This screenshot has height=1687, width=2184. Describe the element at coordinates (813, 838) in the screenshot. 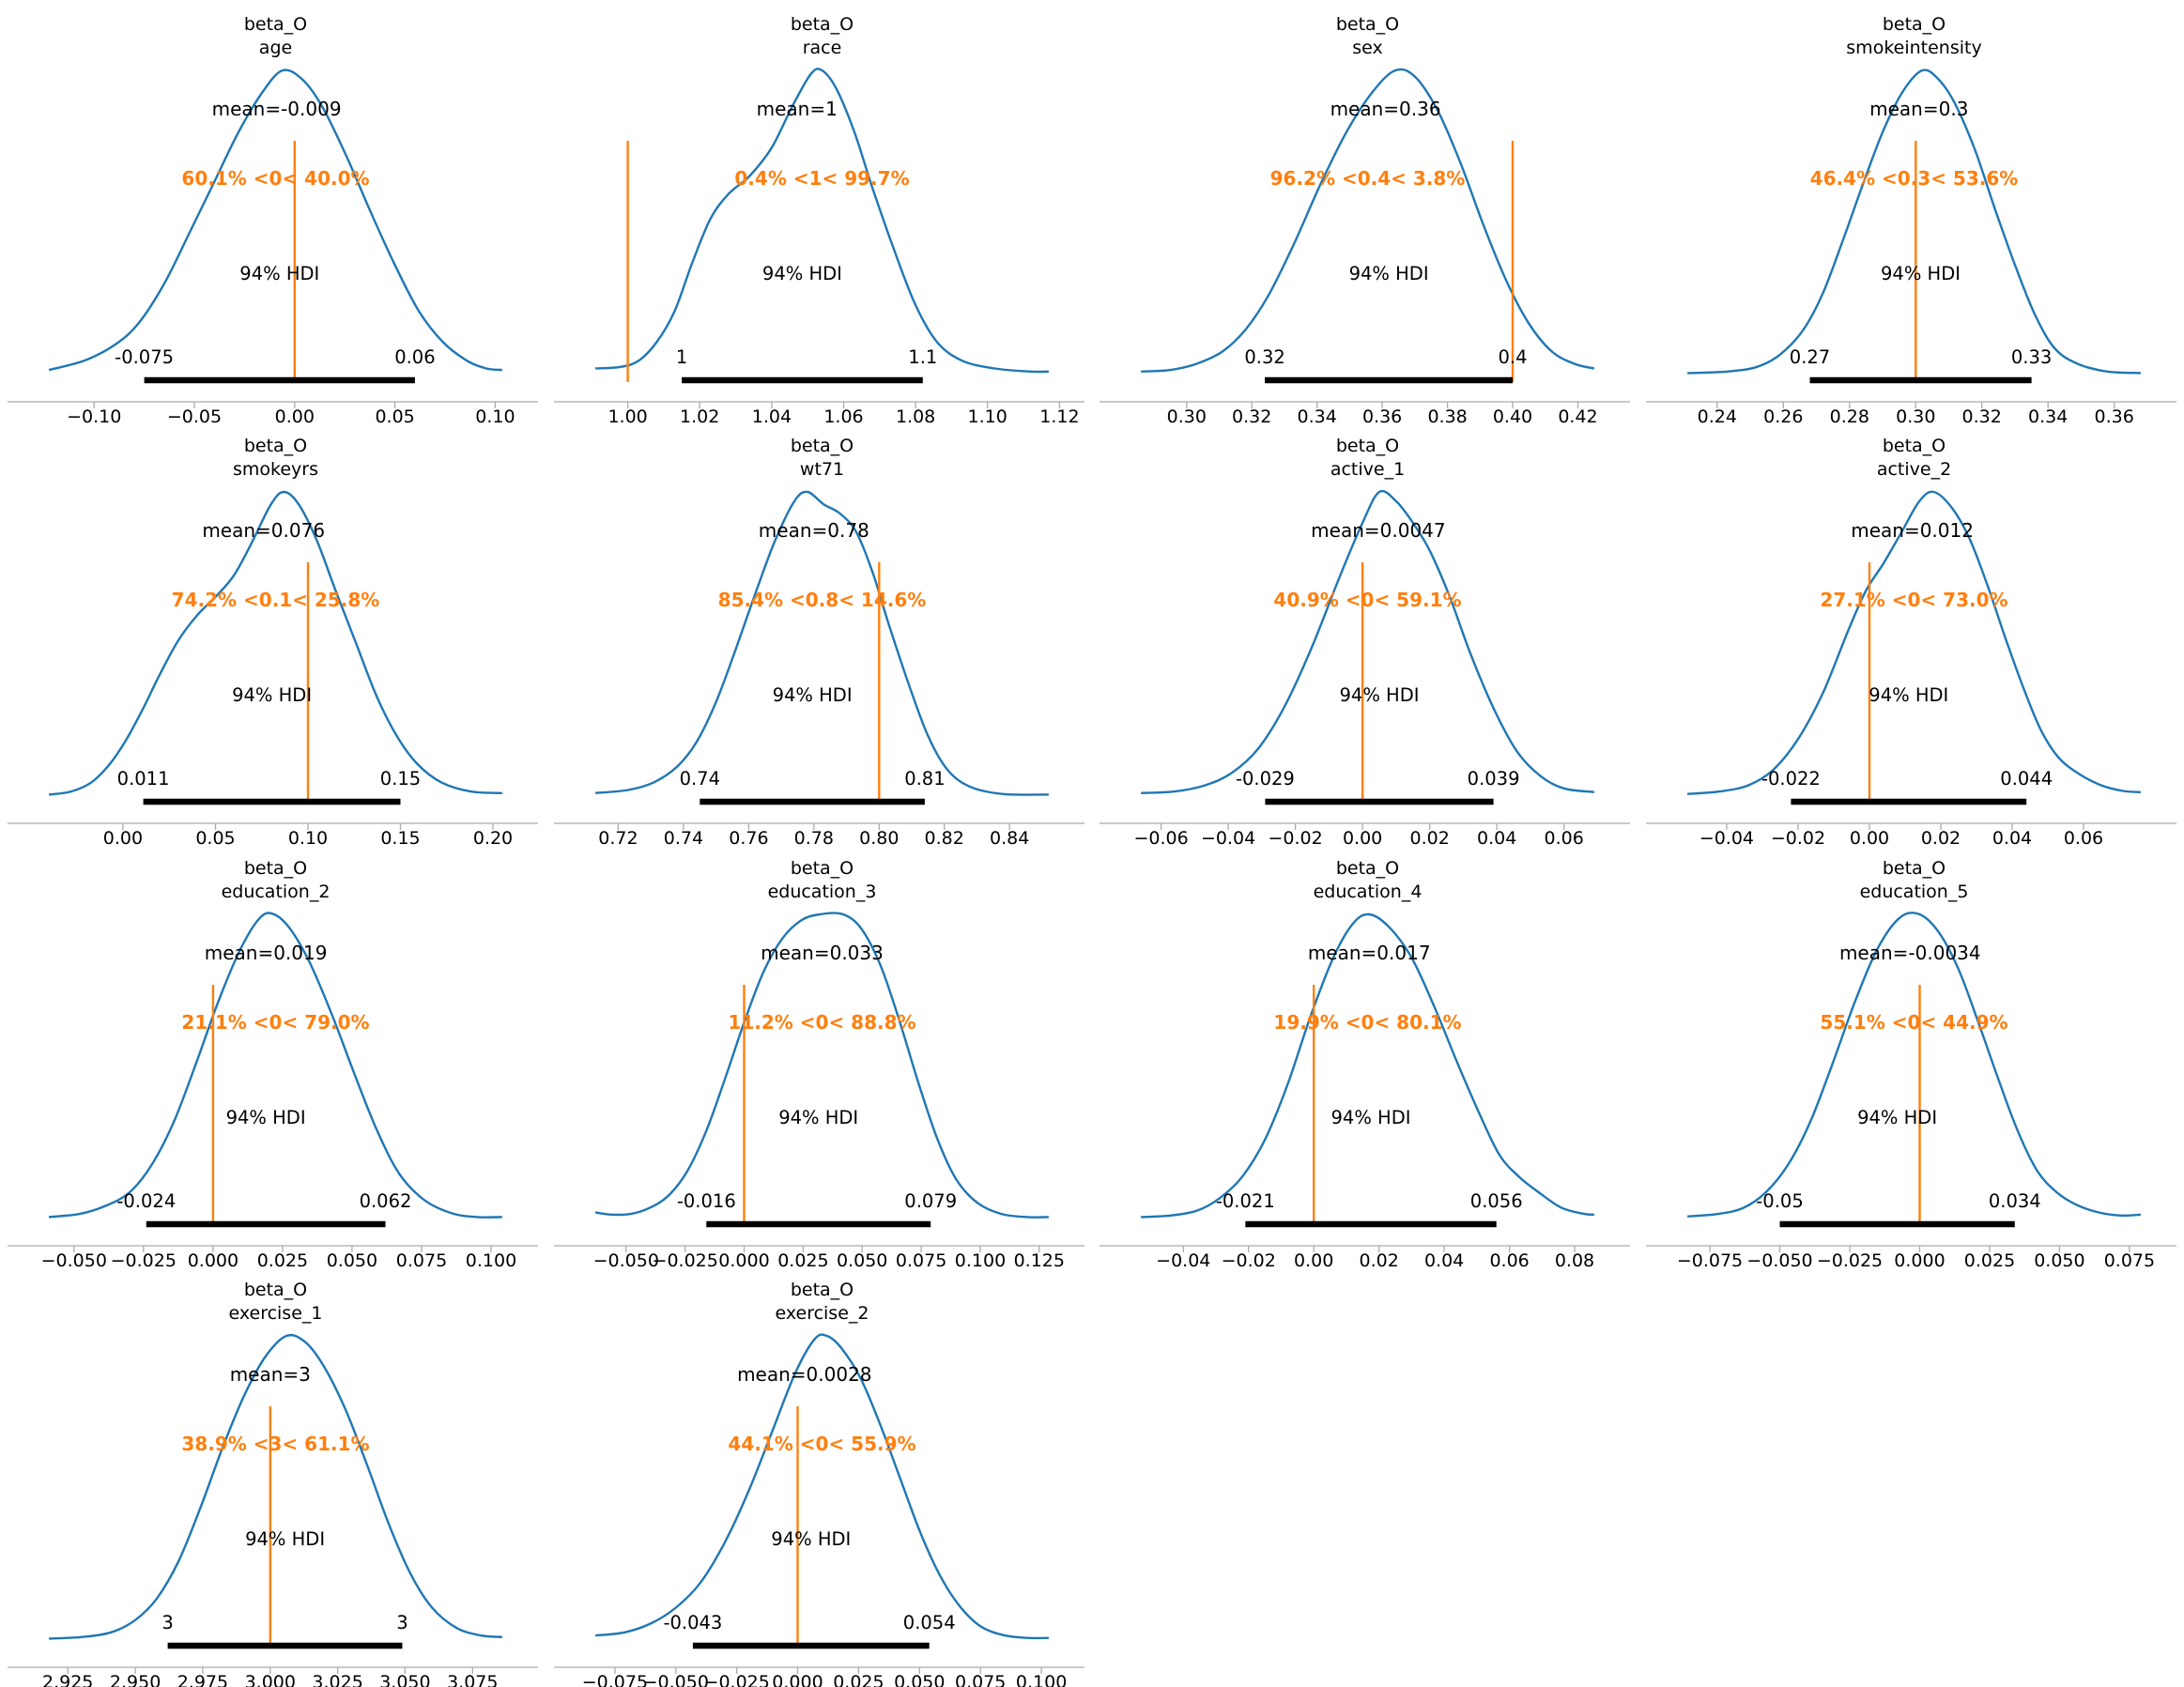

I see `x-axis-tick-labels: 0.72 0.74 0.76 0.78 0.80 0.82 0.84` at that location.